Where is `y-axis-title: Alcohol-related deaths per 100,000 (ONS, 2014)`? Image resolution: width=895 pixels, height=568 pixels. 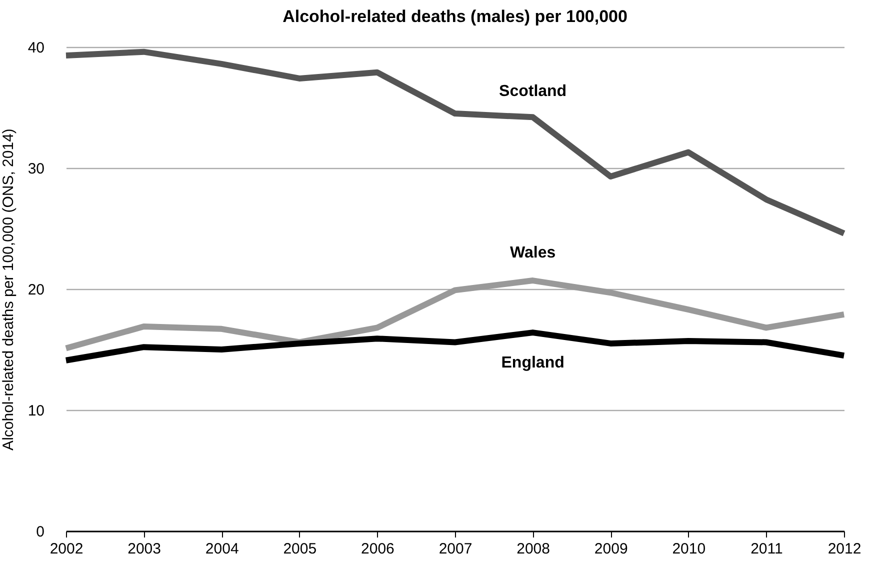 y-axis-title: Alcohol-related deaths per 100,000 (ONS, 2014) is located at coordinates (8, 289).